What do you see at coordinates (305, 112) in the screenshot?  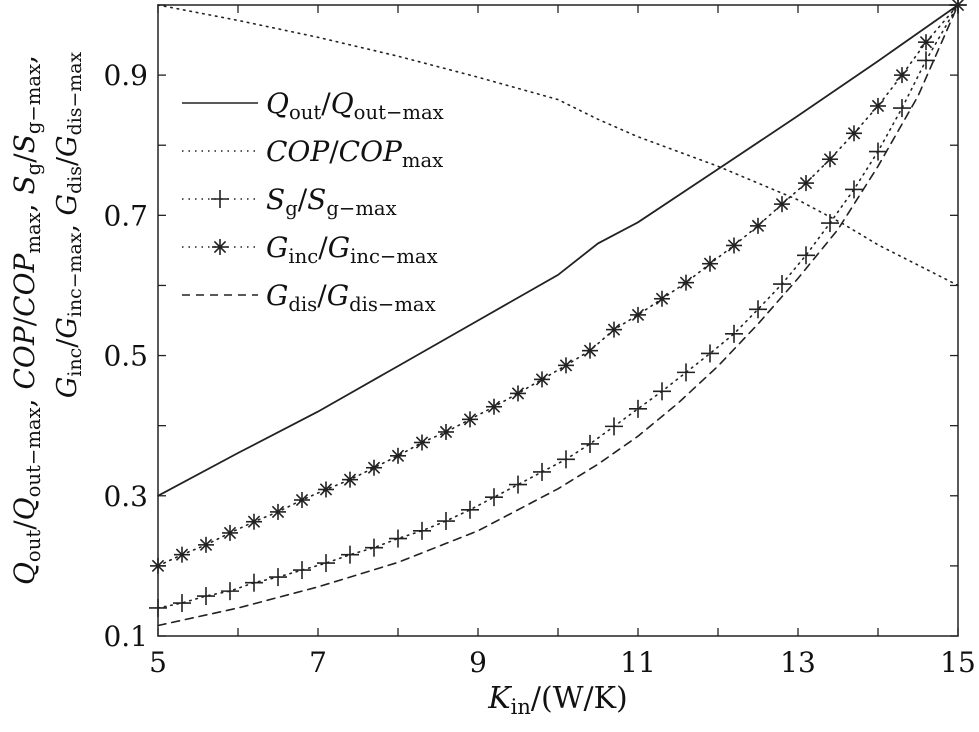 I see `subscript-text: out` at bounding box center [305, 112].